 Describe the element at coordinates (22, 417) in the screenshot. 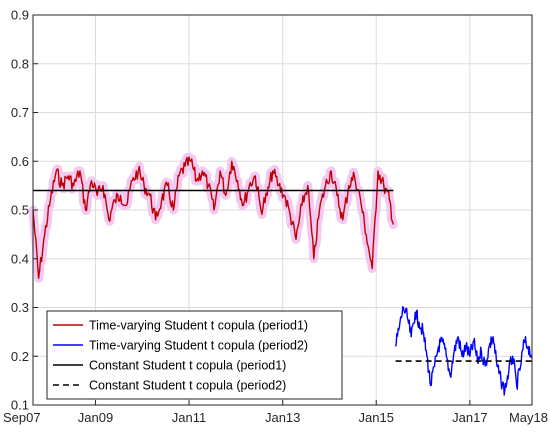

I see `x-tick-label-0: Sep07` at that location.